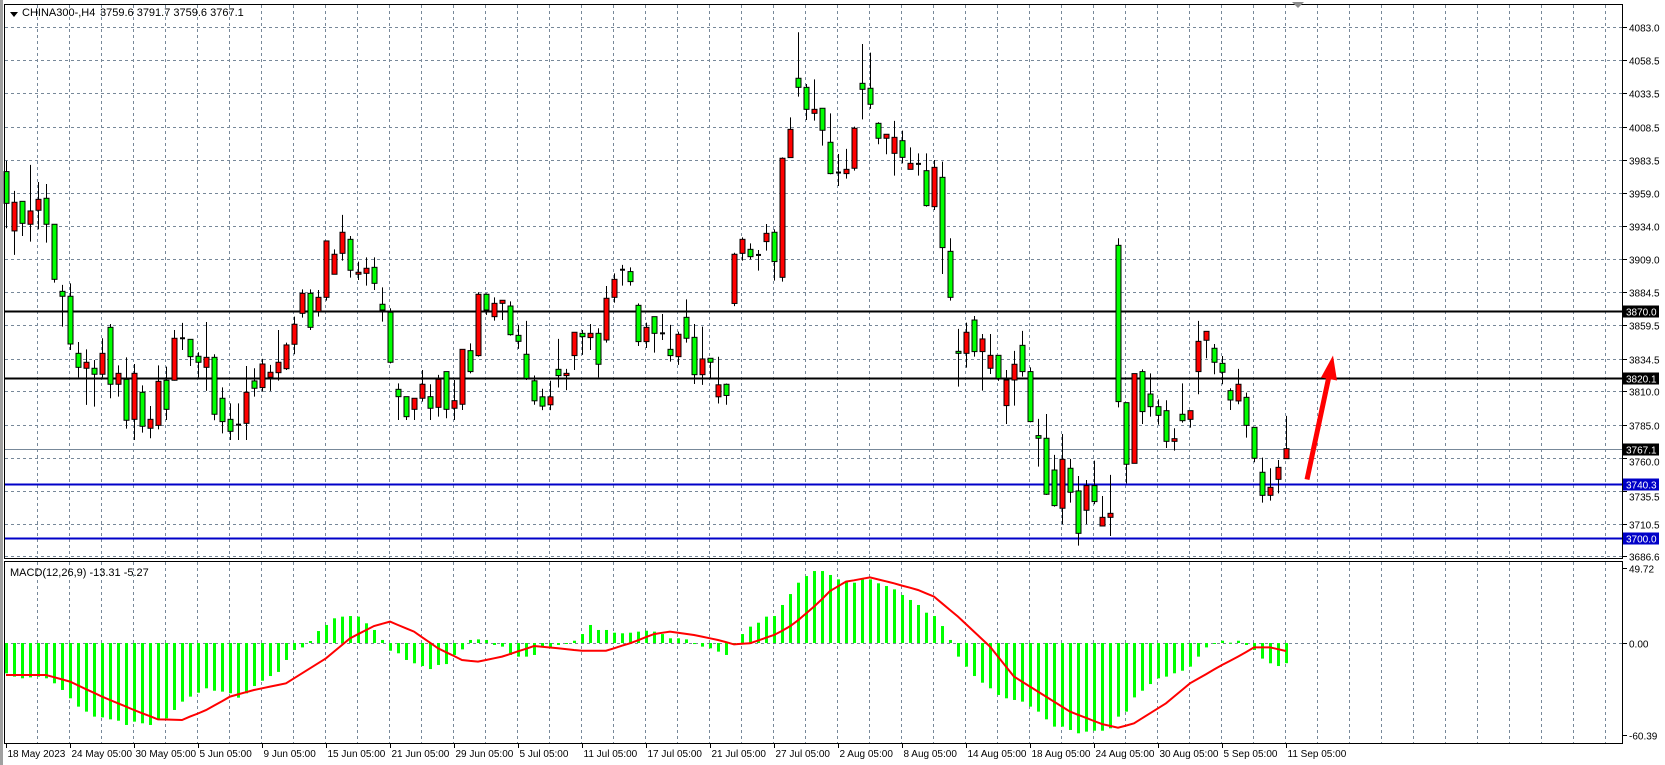 Image resolution: width=1665 pixels, height=765 pixels. What do you see at coordinates (1644, 463) in the screenshot?
I see `price-tick-label: 3760.0` at bounding box center [1644, 463].